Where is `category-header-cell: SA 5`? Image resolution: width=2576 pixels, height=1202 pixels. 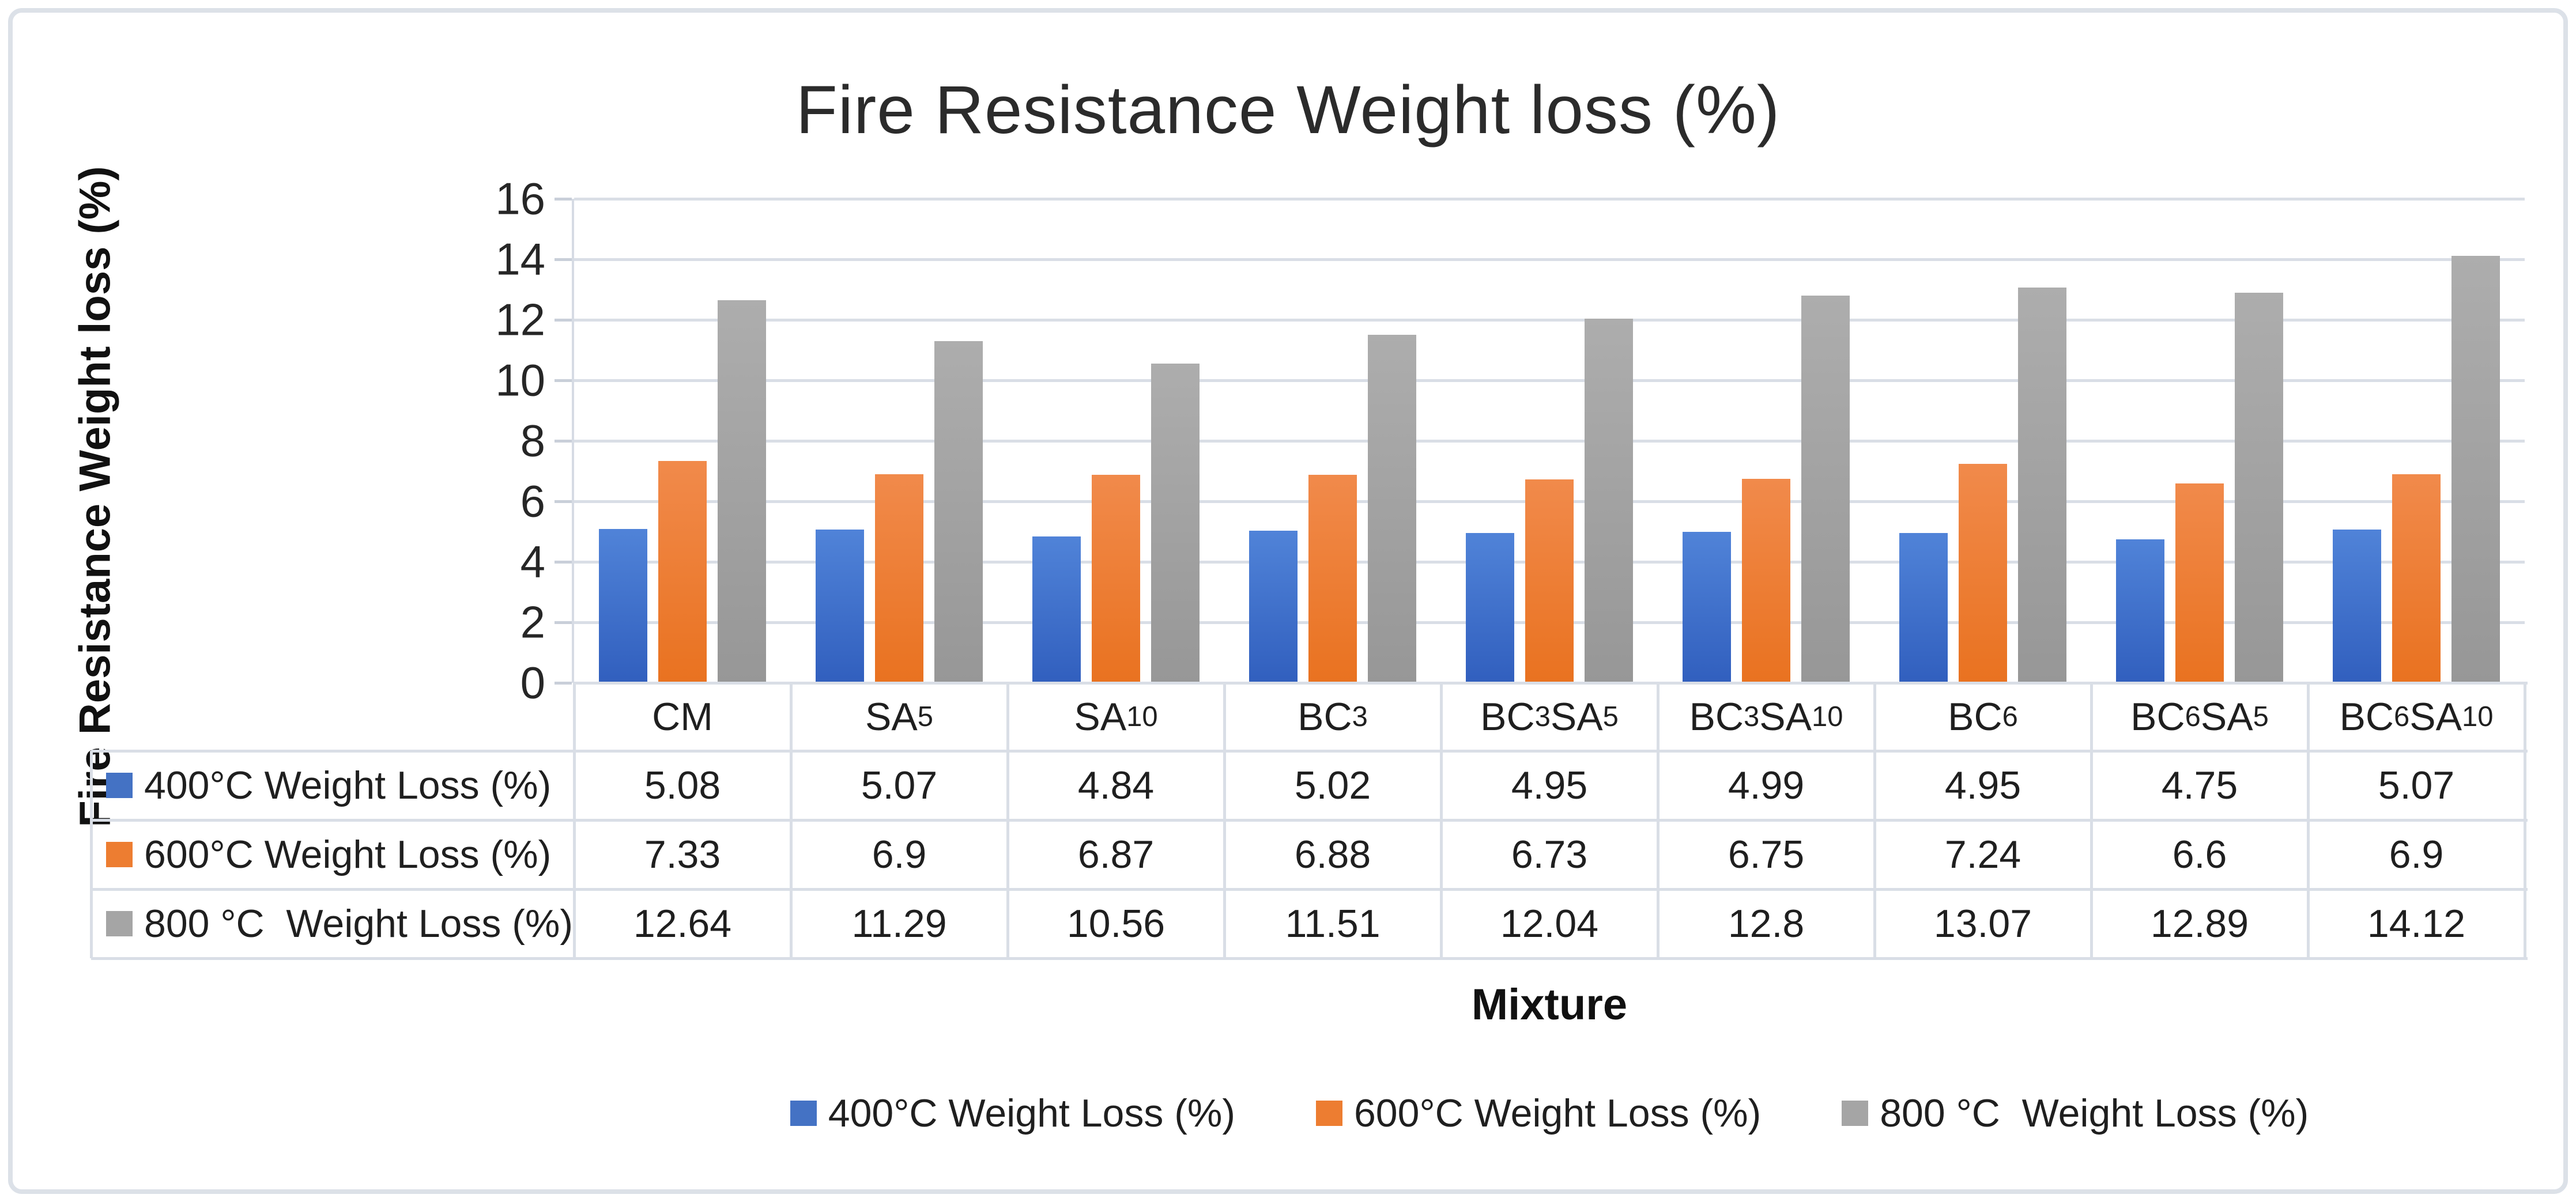 category-header-cell: SA 5 is located at coordinates (899, 717).